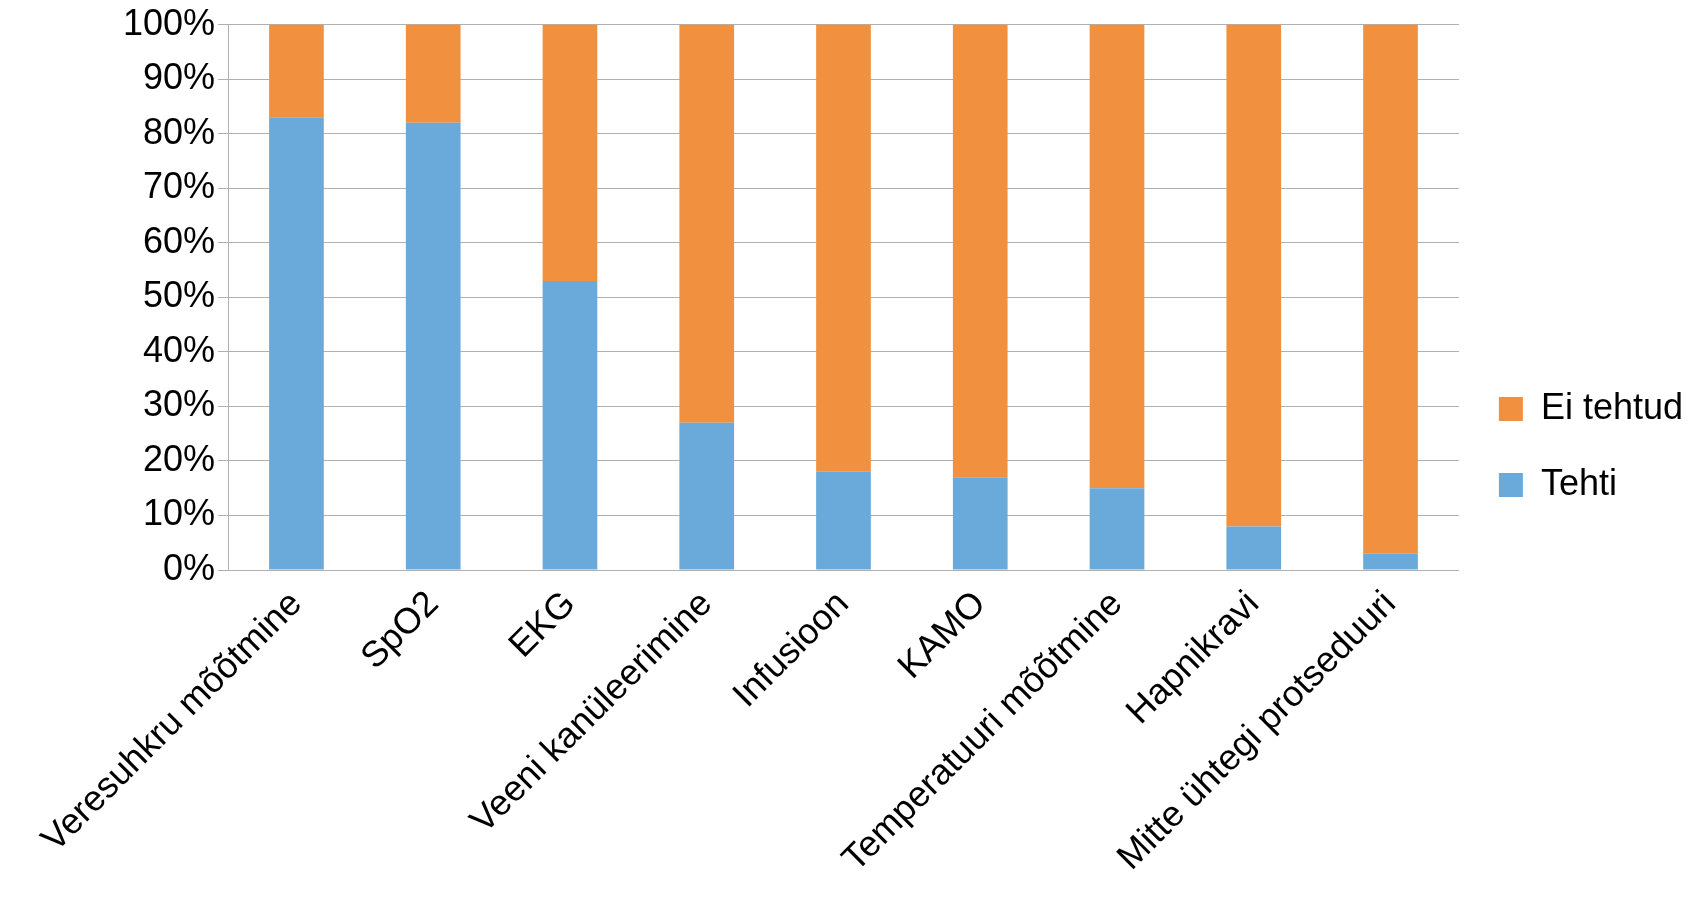  What do you see at coordinates (179, 77) in the screenshot?
I see `y-tick-label: 90%` at bounding box center [179, 77].